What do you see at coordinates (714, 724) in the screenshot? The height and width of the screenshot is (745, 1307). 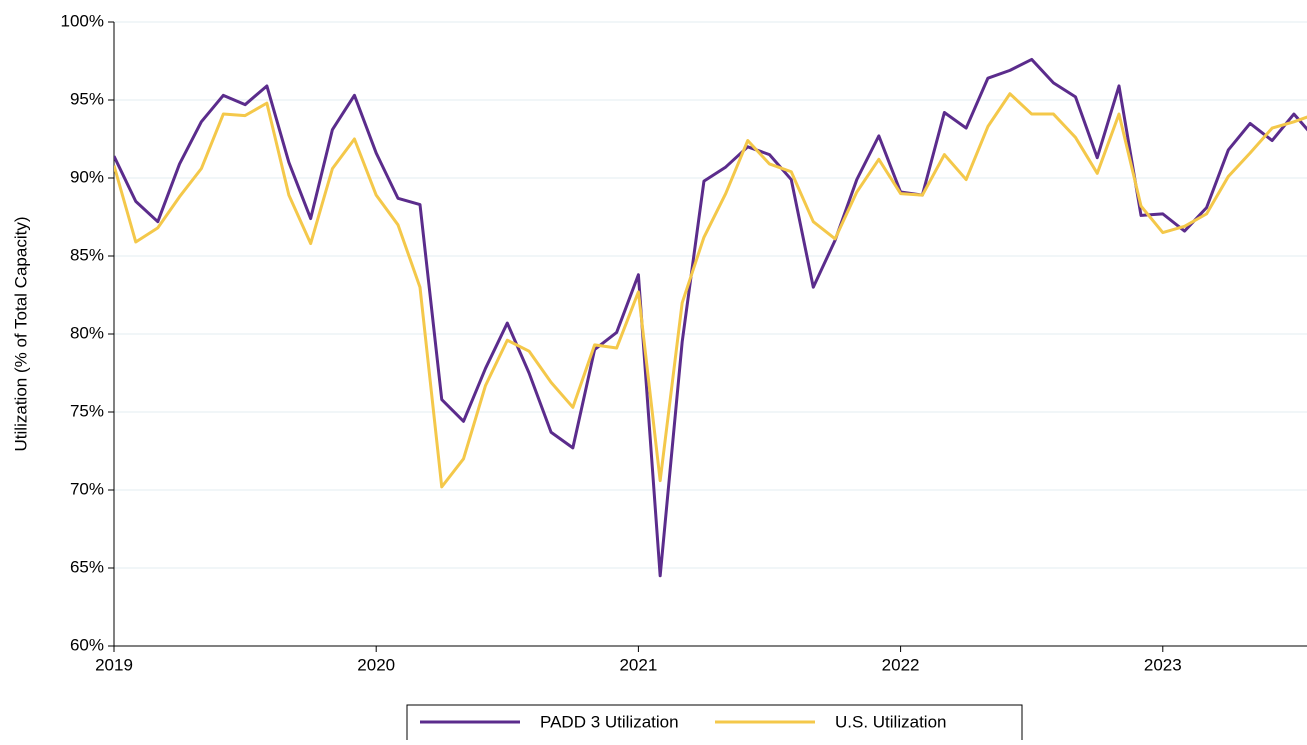 I see `legend-box` at bounding box center [714, 724].